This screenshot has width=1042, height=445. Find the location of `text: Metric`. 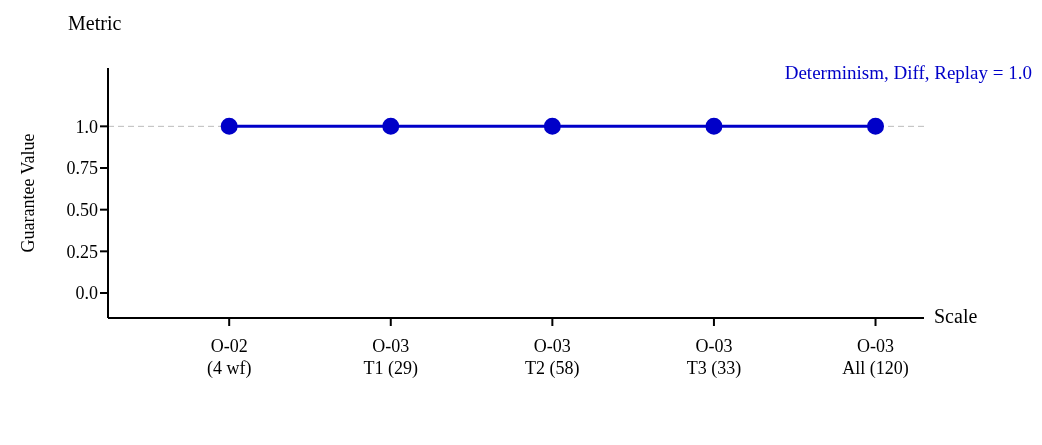

text: Metric is located at coordinates (95, 23).